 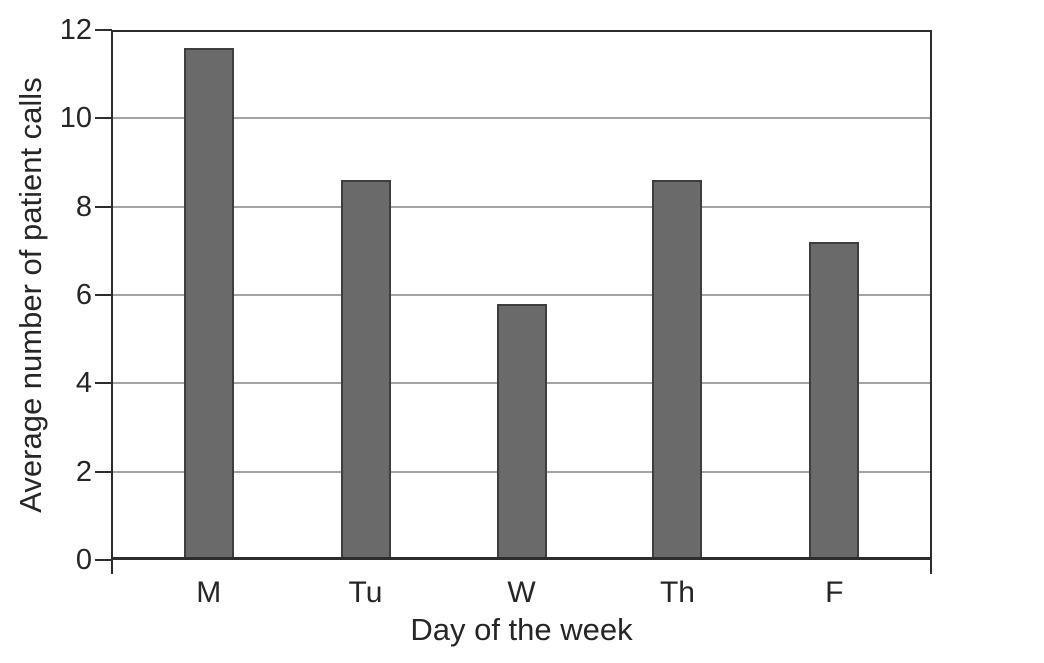 I want to click on bar-W, so click(x=521, y=432).